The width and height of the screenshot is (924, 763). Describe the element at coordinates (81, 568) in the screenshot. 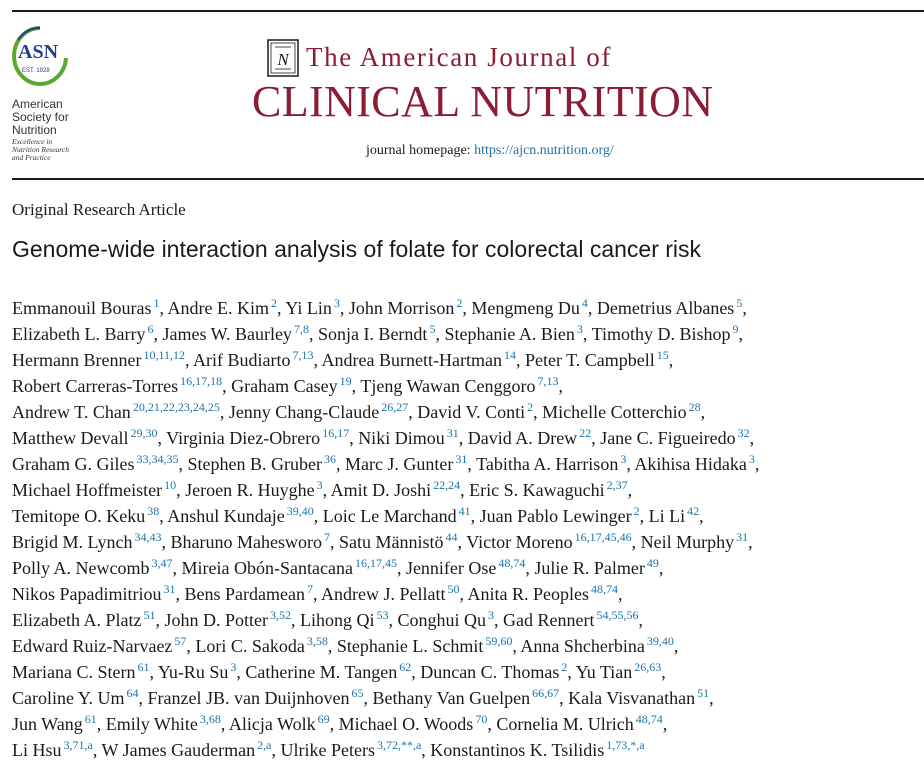

I see `author-name: Polly A. Newcomb` at that location.